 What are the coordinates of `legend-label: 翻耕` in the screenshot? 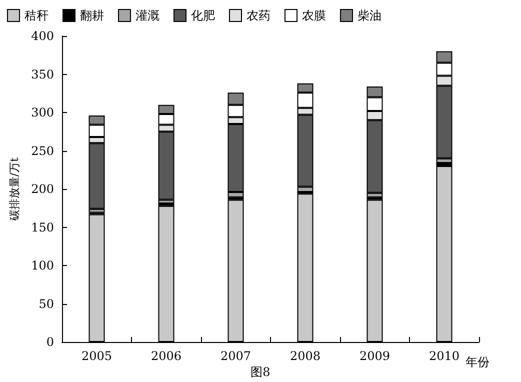 It's located at (92, 15).